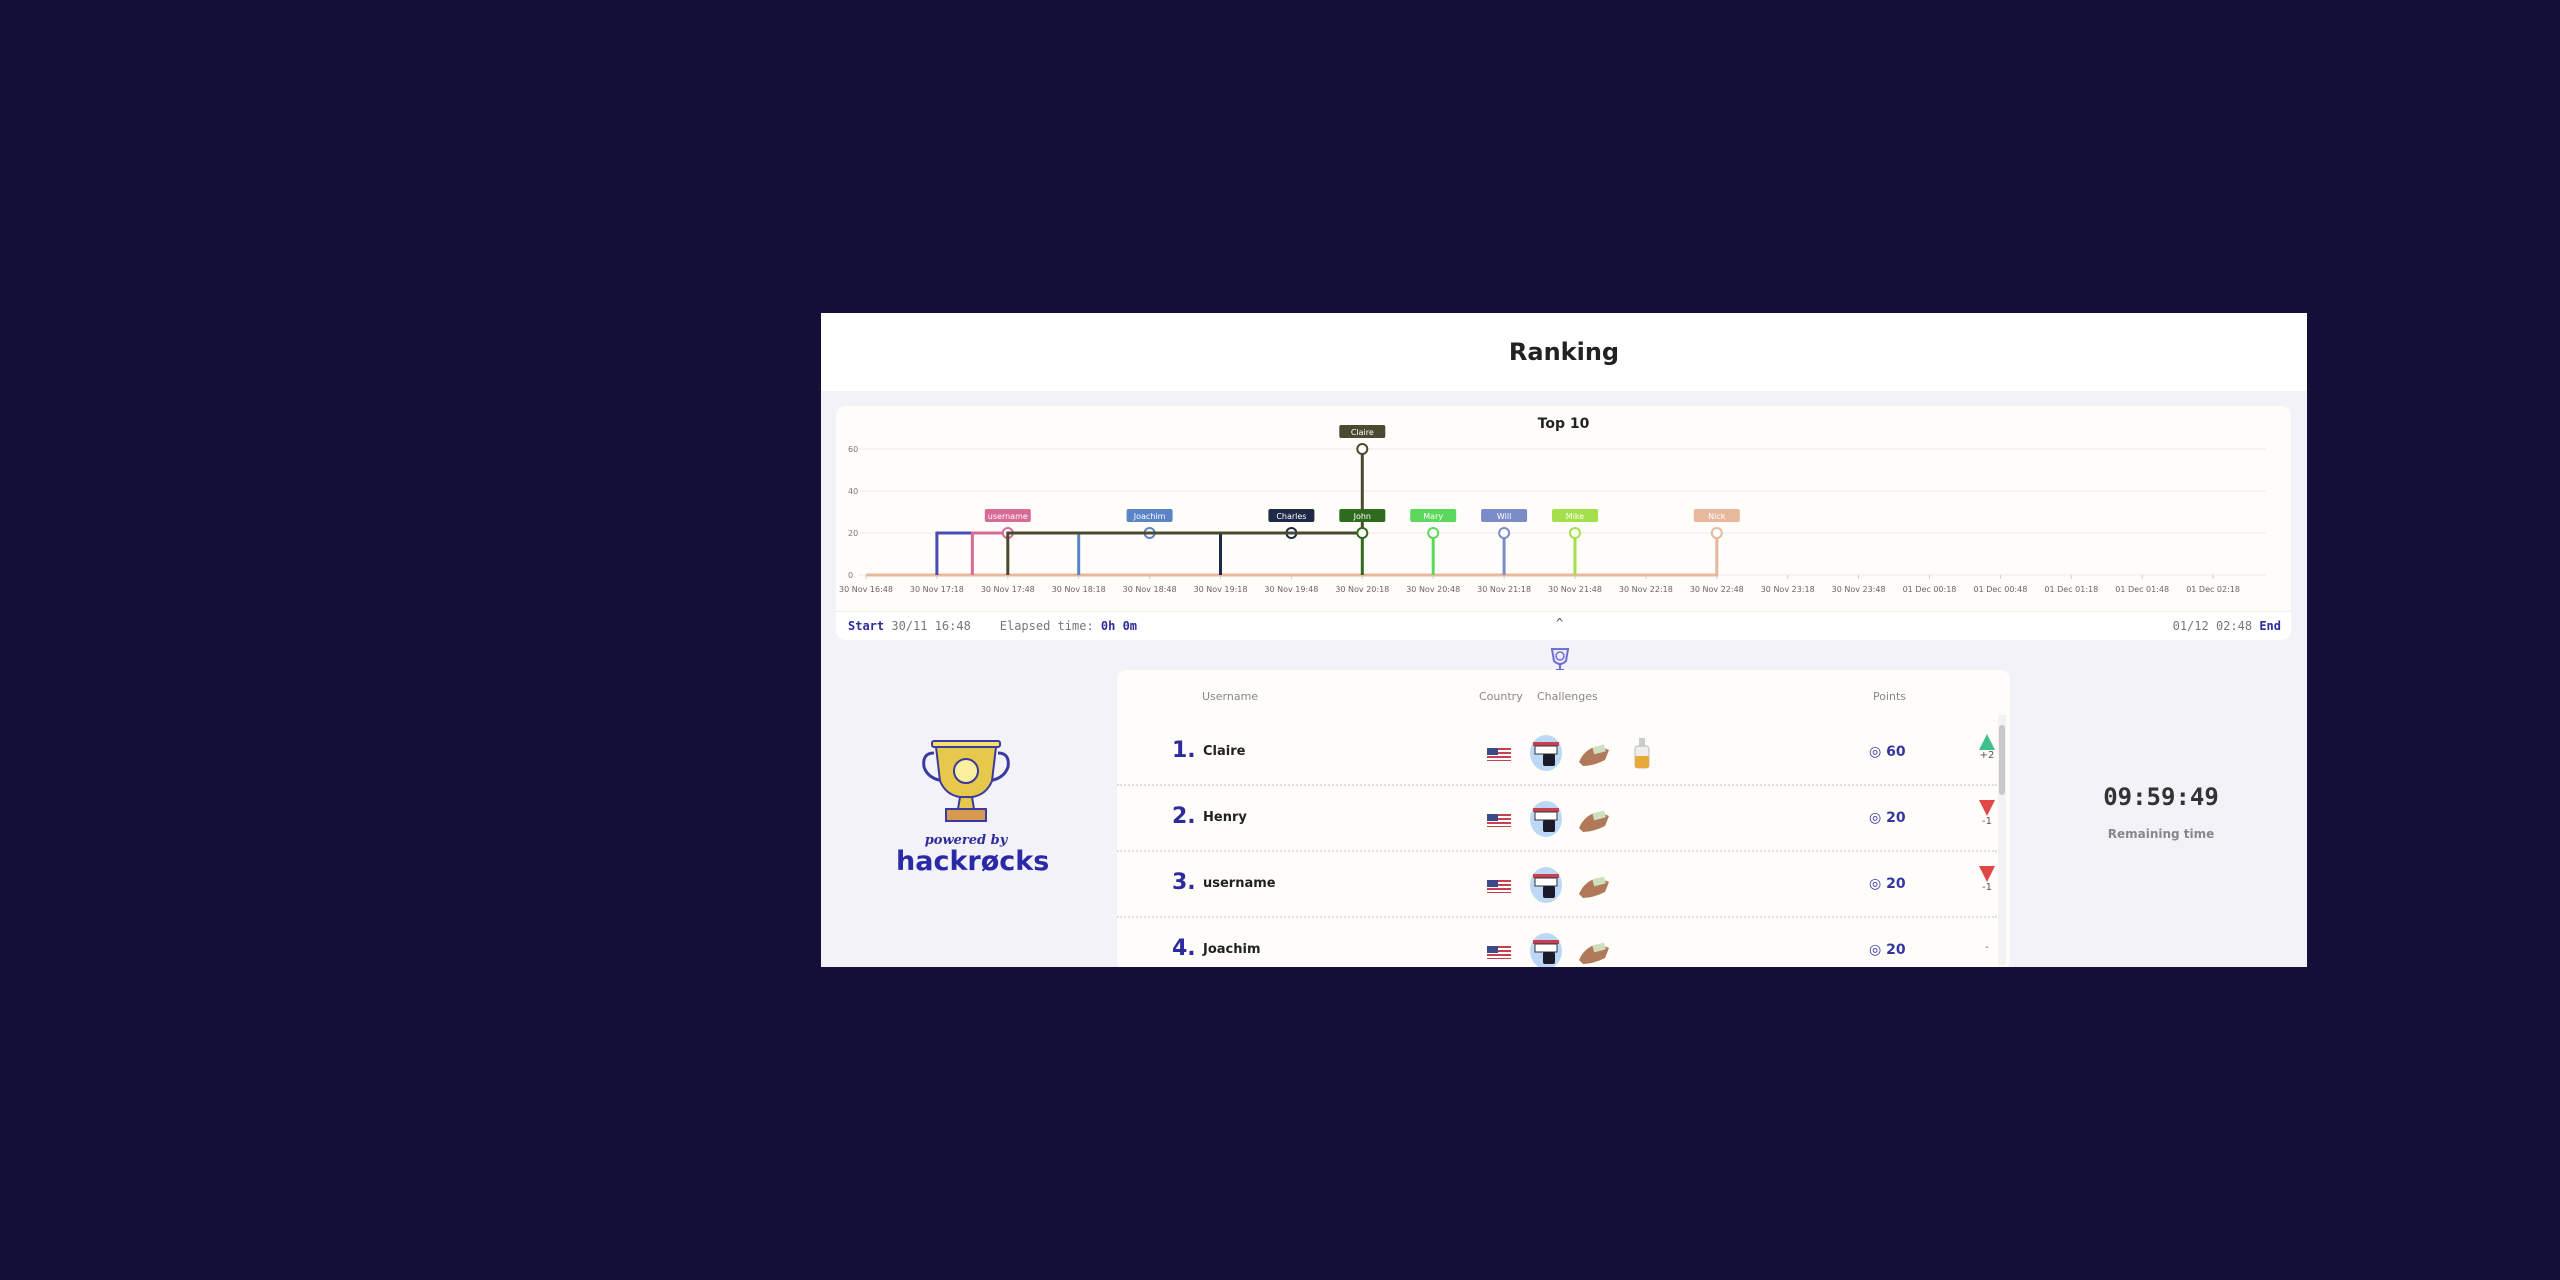 This screenshot has width=2560, height=1280. I want to click on y-tick-label: 0, so click(850, 575).